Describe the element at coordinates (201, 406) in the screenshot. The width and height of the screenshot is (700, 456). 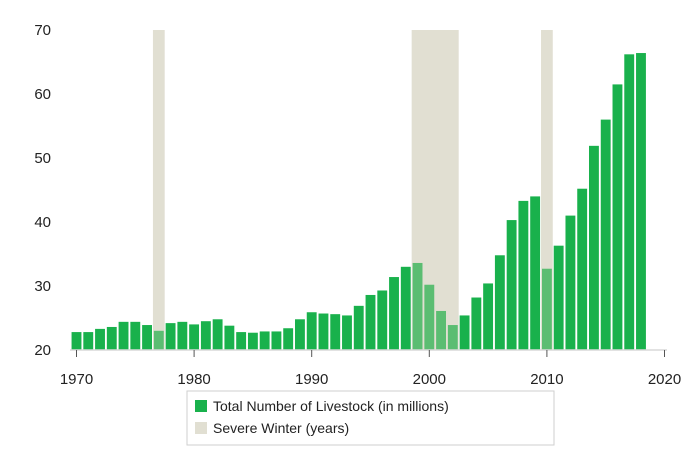
I see `legend-livestock-swatch` at that location.